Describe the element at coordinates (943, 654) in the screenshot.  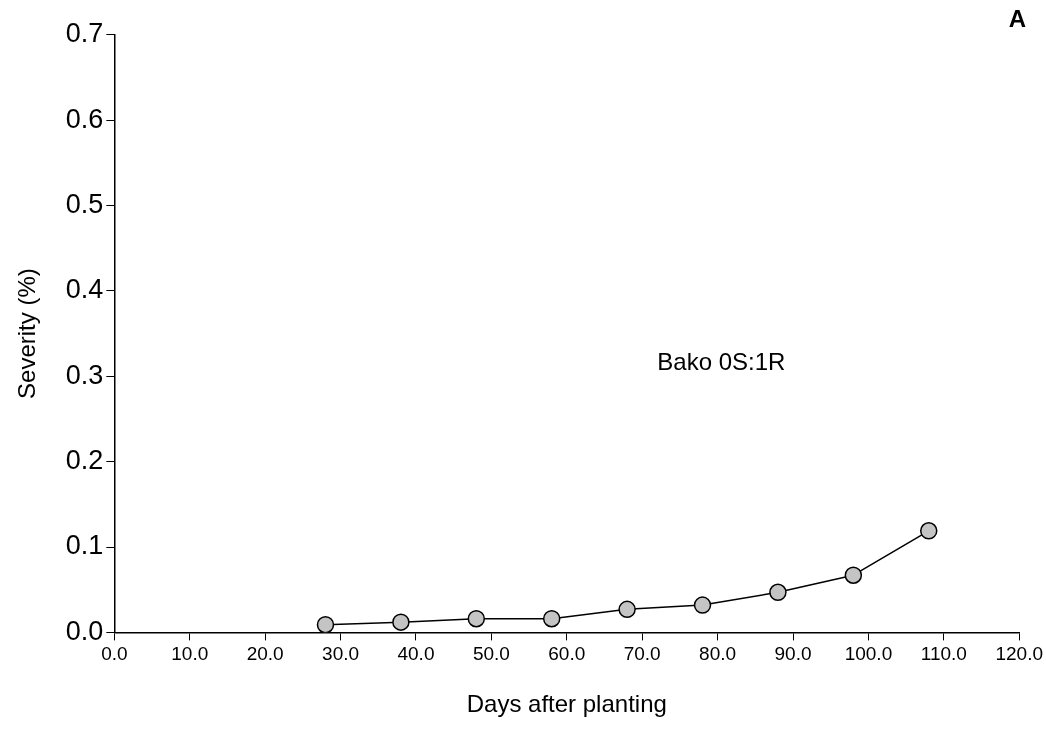
I see `x-tick-label: 110.0` at that location.